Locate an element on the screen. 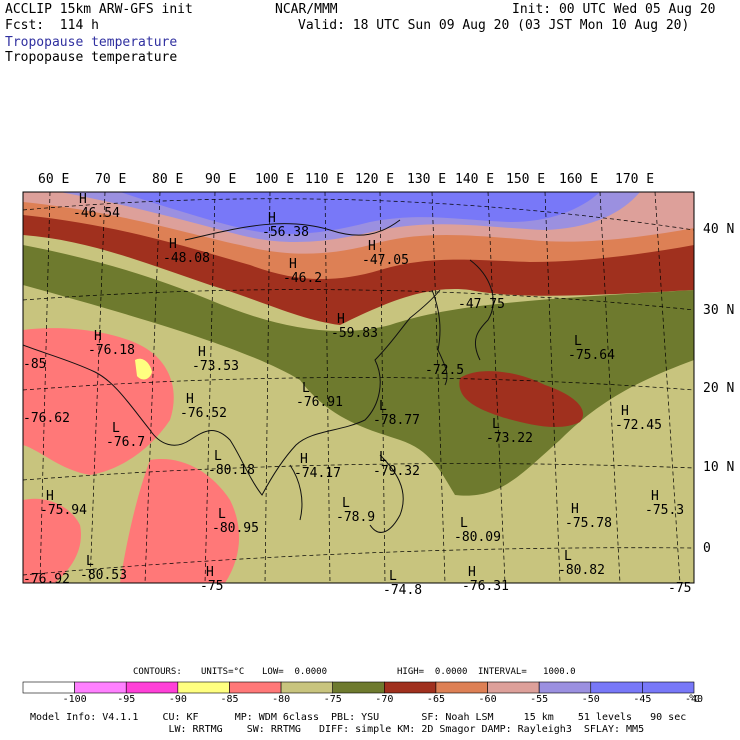  colorbar-tick-label: -60 is located at coordinates (487, 699).